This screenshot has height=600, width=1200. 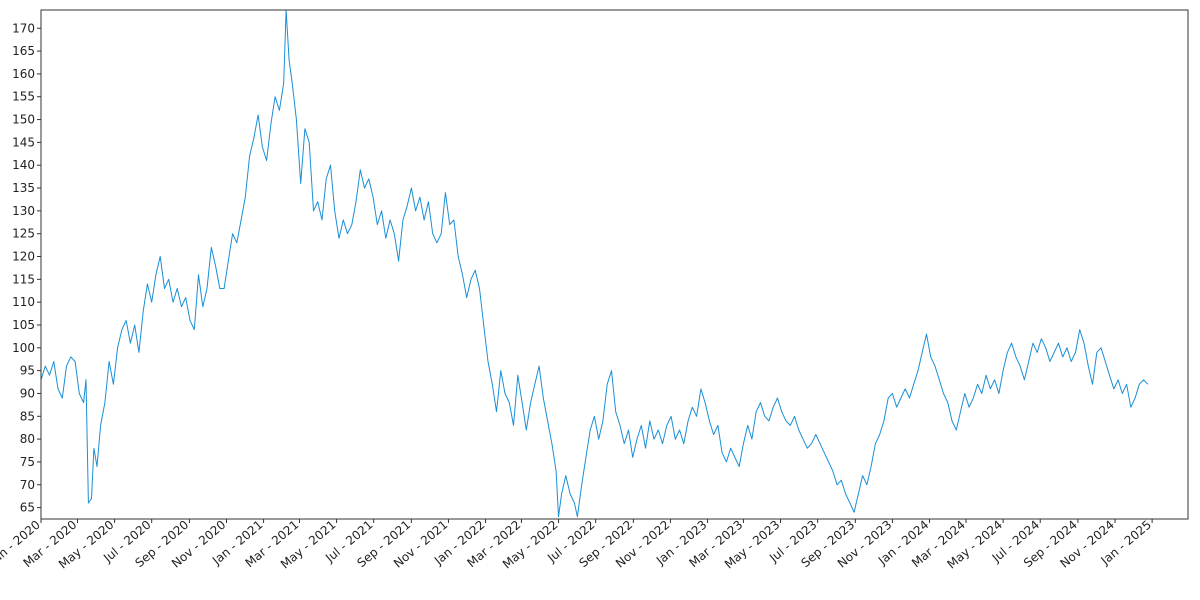 I want to click on y-tick-label: 135, so click(x=23, y=188).